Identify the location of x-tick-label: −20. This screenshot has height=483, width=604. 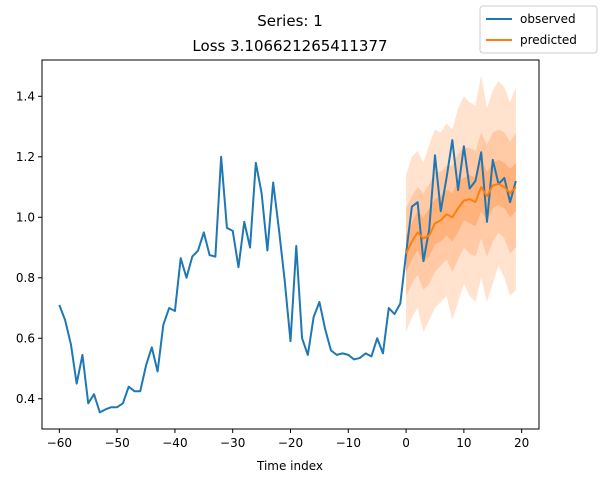
(290, 443).